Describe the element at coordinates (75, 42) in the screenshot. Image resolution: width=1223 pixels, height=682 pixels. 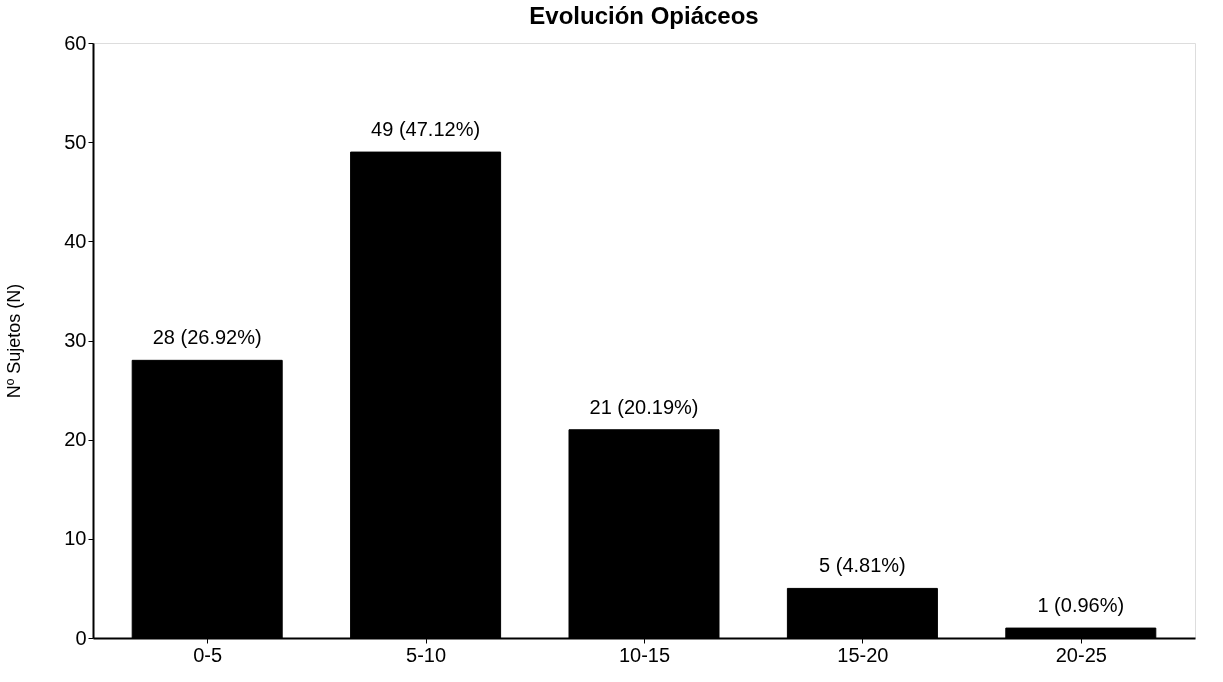
I see `y-tick-label: 60` at that location.